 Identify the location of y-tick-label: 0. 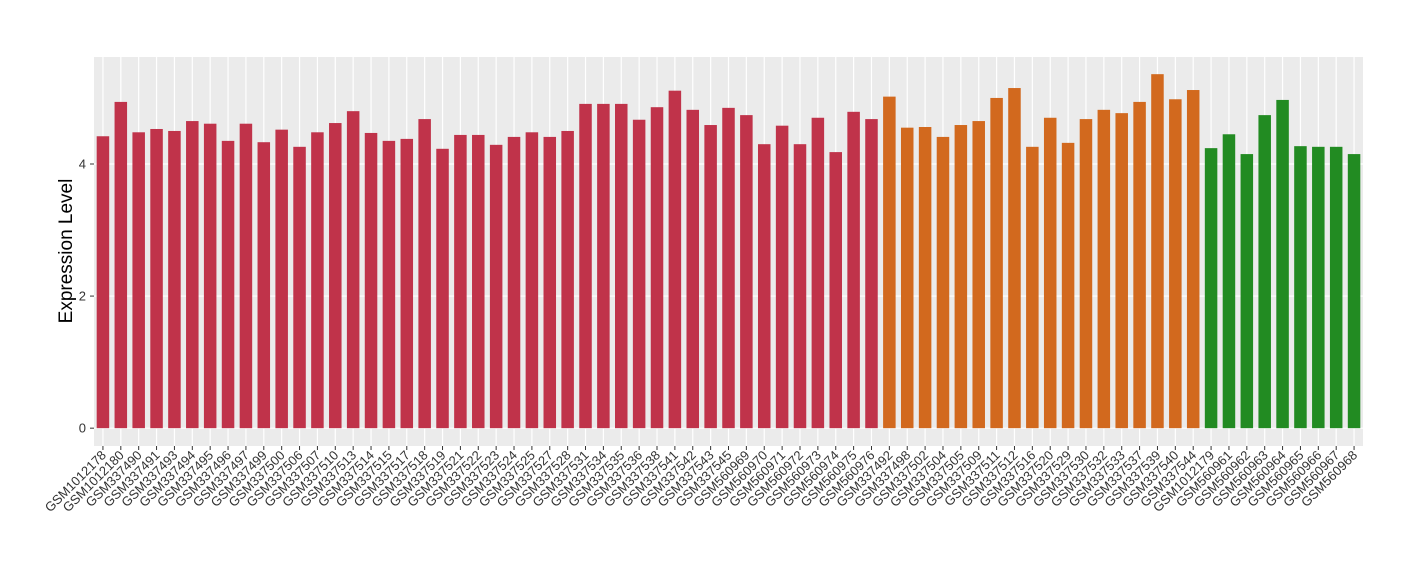
(82, 428).